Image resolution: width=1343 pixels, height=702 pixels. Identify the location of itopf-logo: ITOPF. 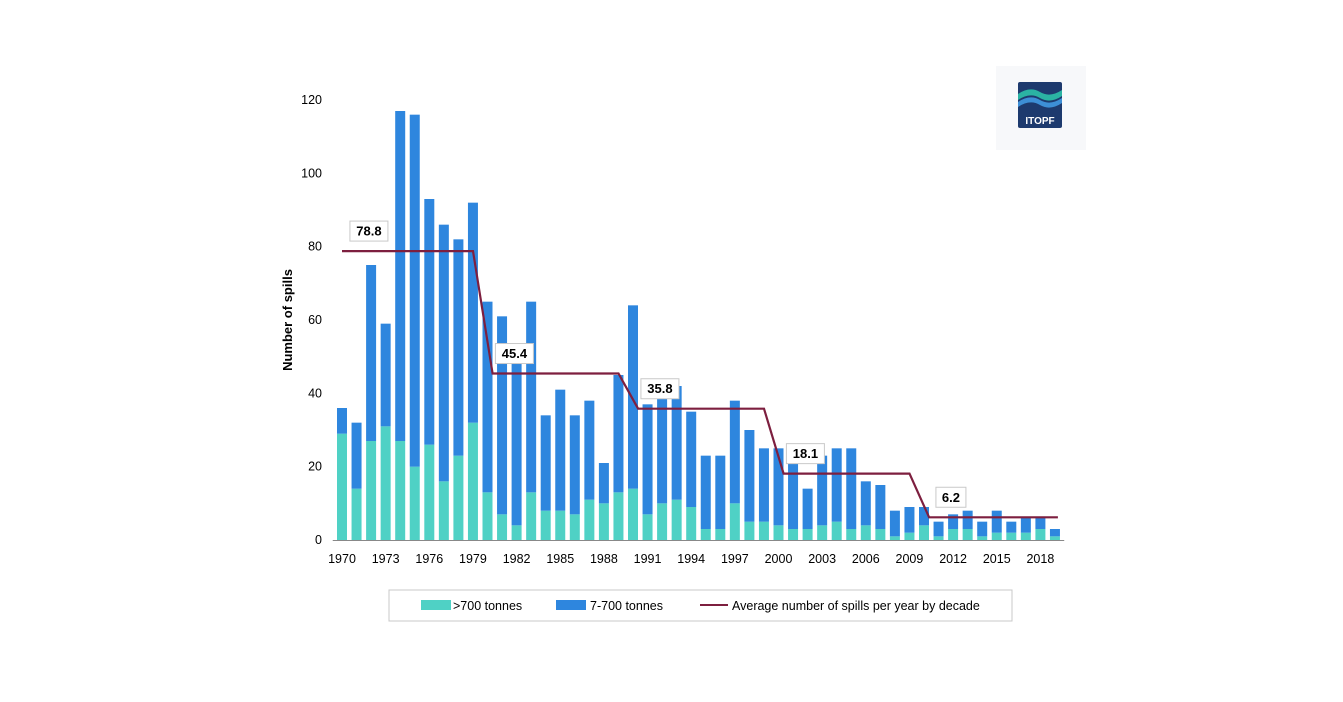
(1041, 108).